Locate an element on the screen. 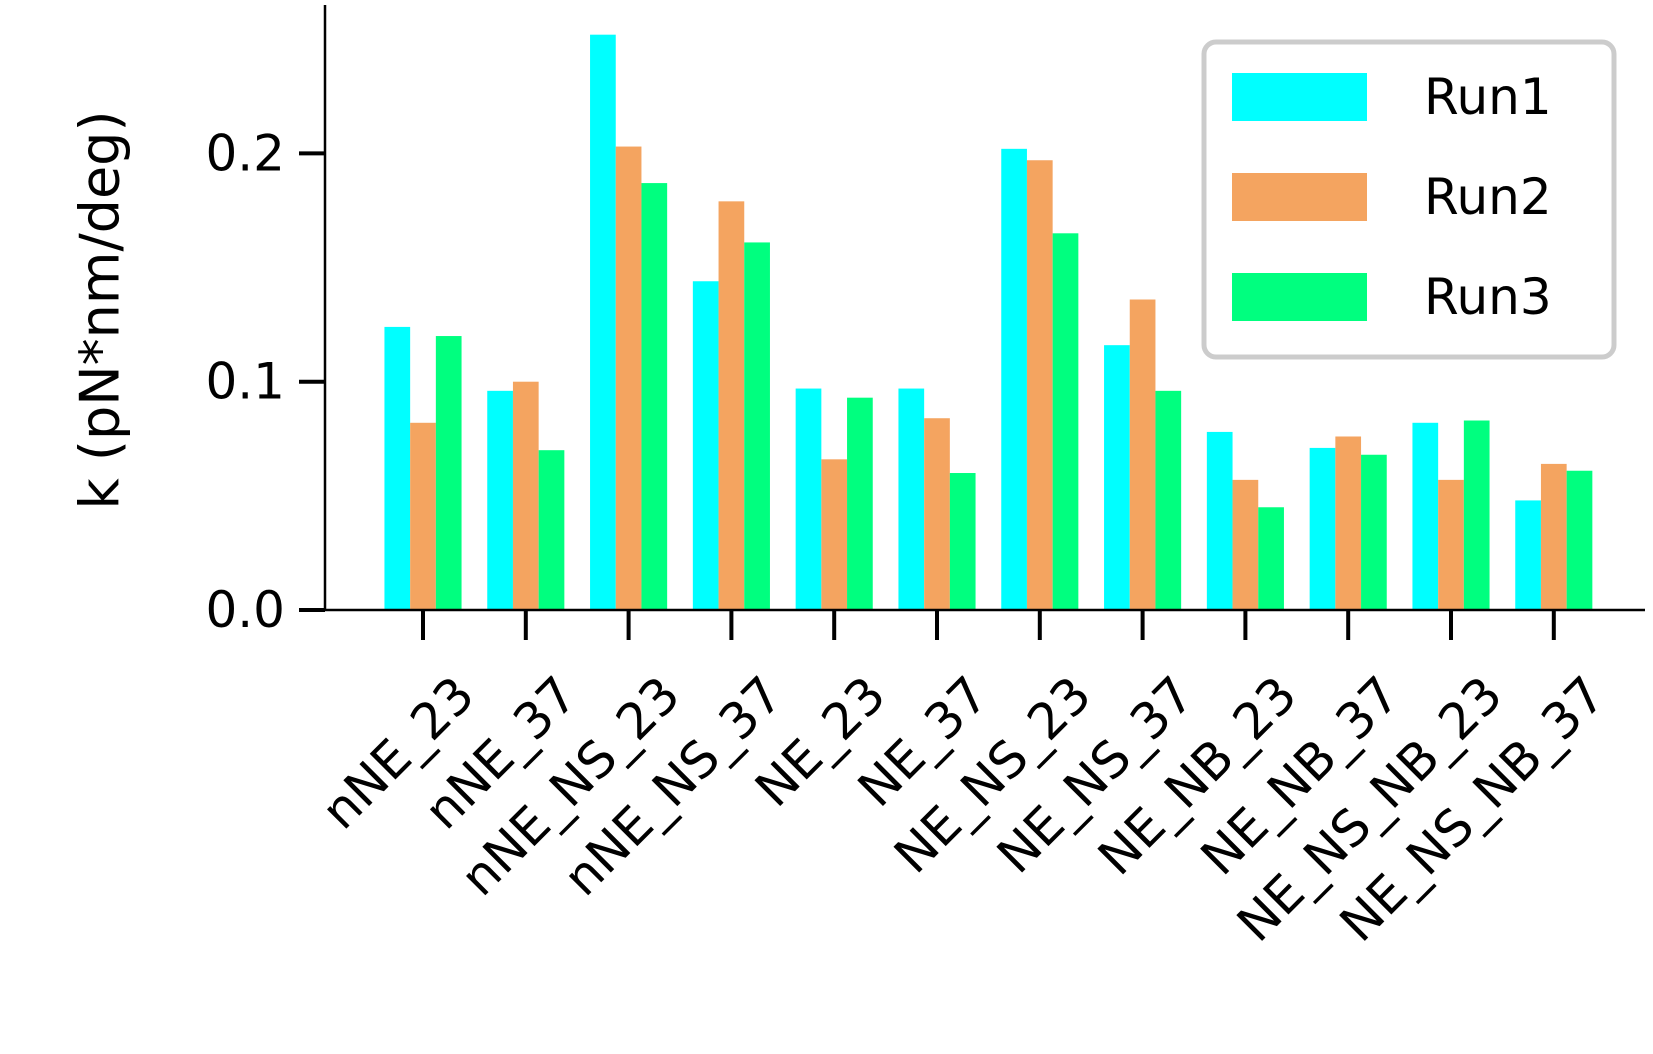  y-tick-label: 0.2 is located at coordinates (245, 153).